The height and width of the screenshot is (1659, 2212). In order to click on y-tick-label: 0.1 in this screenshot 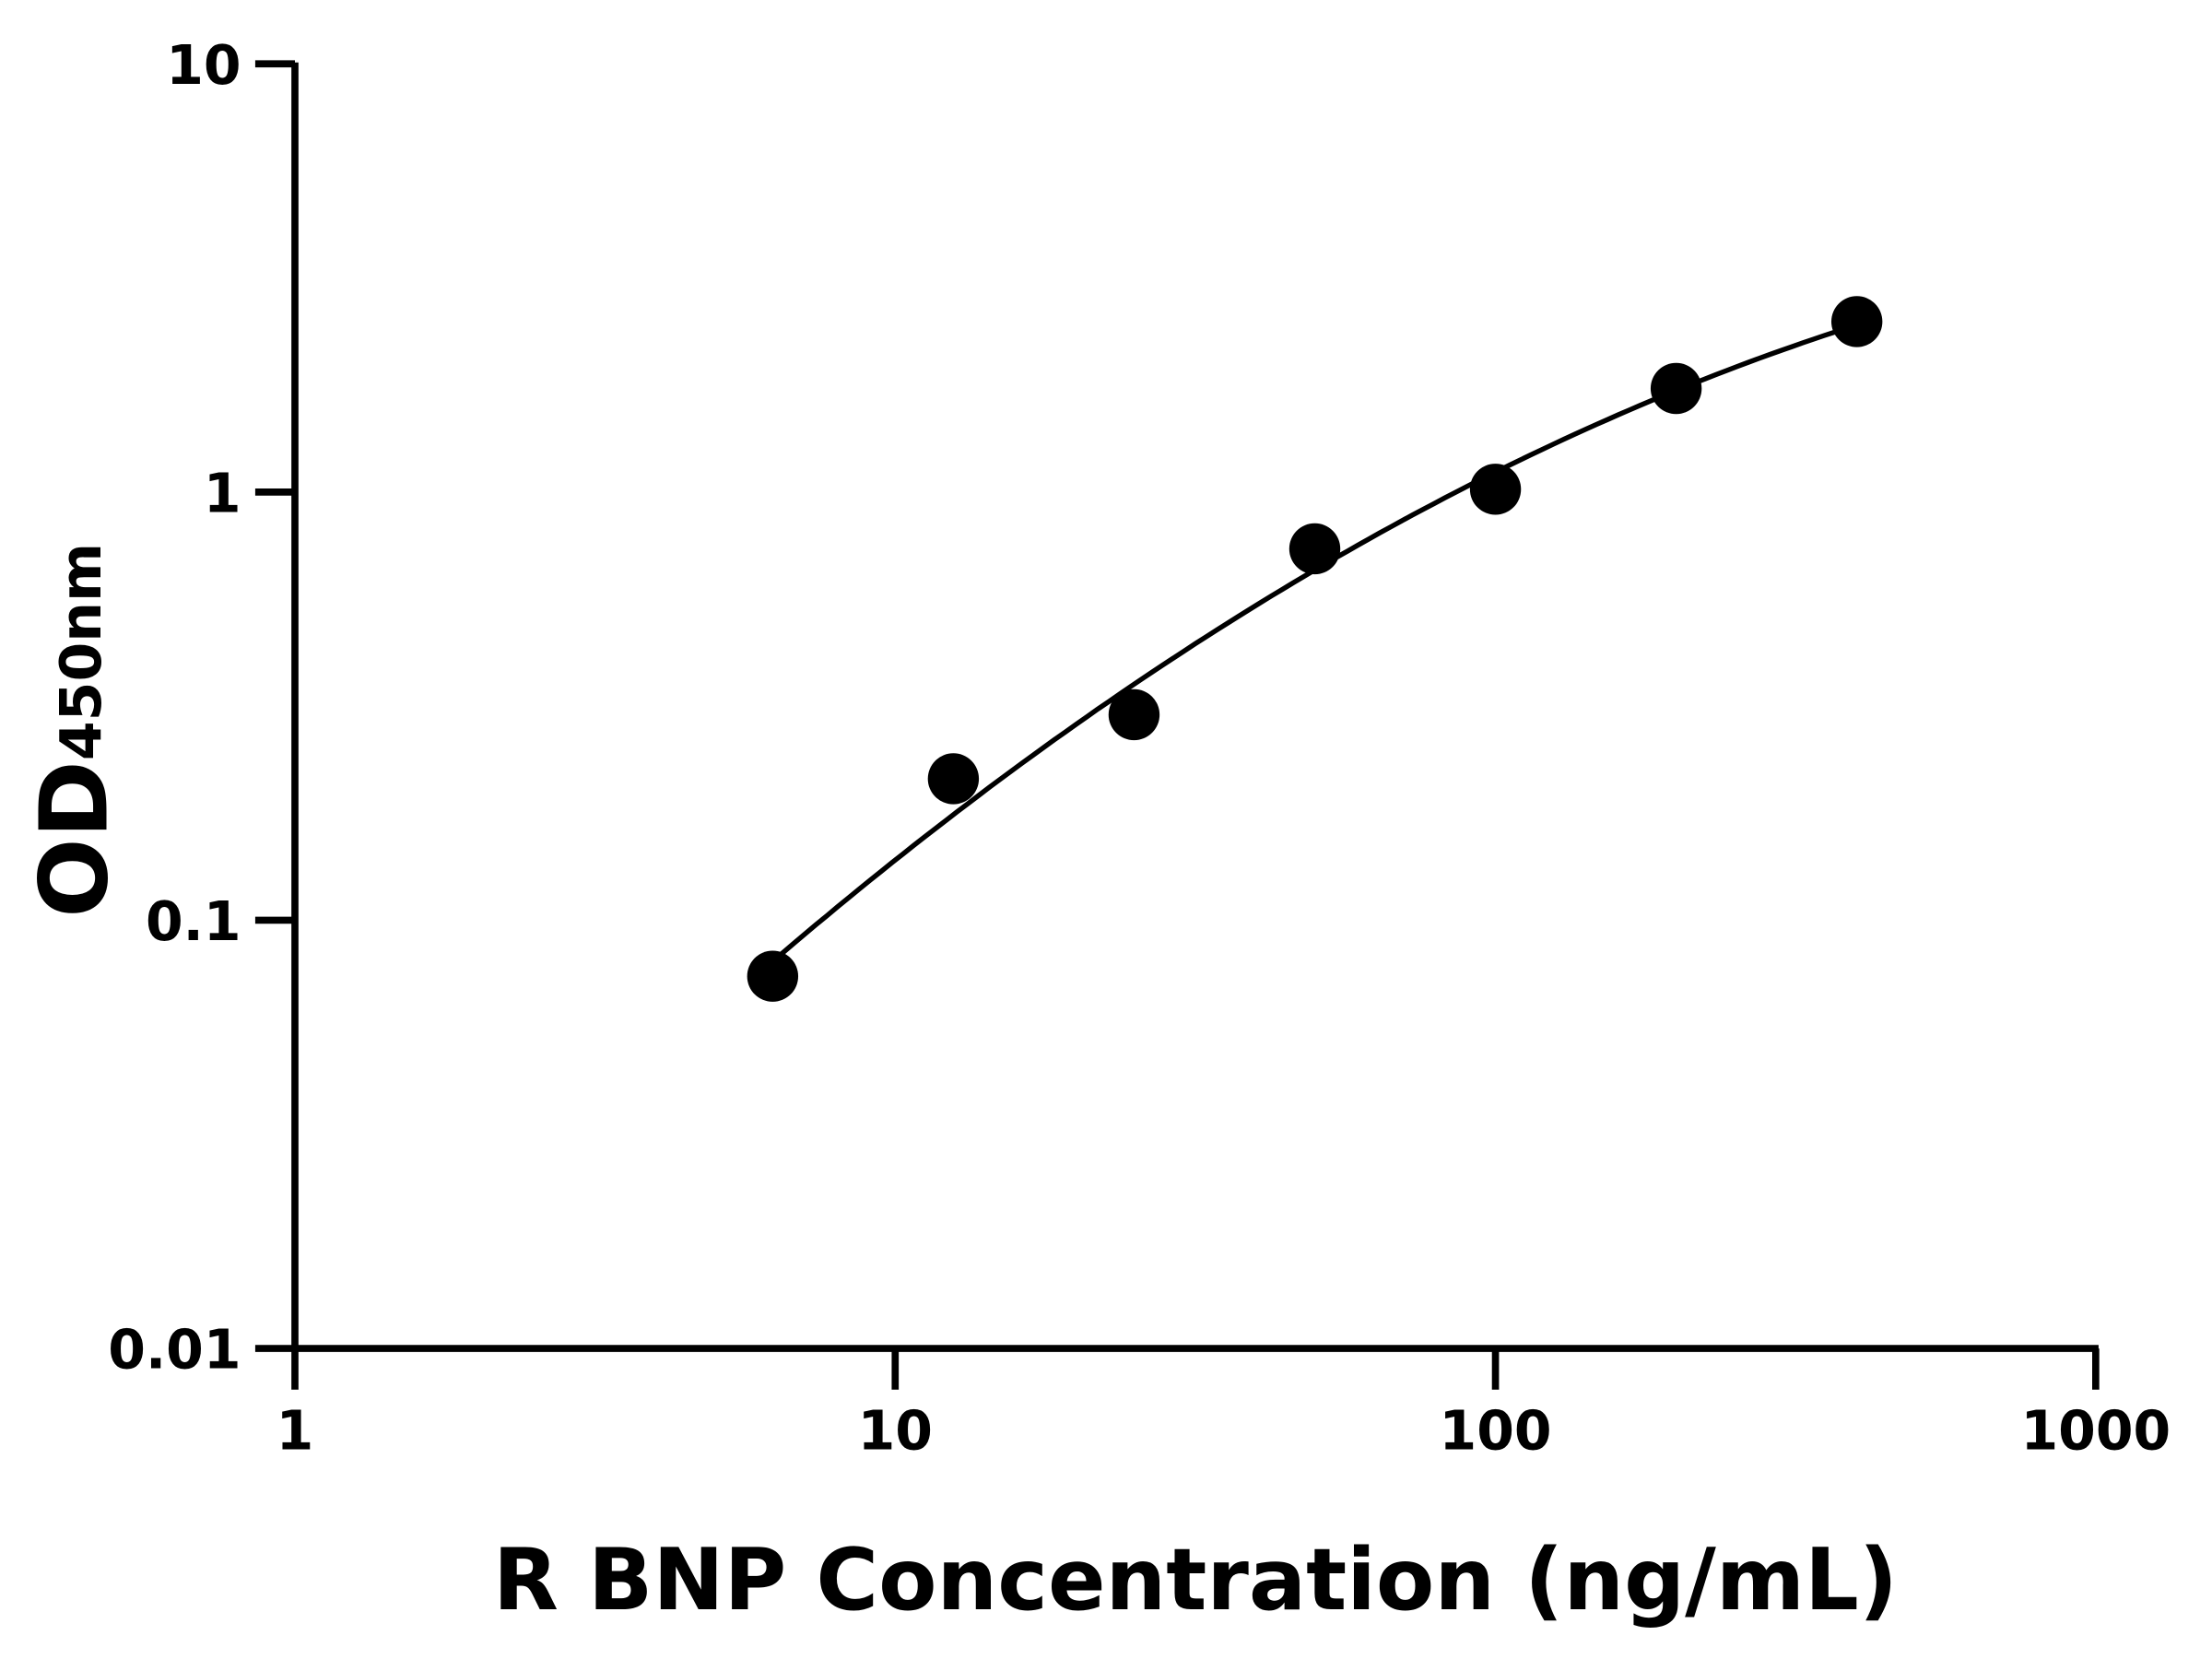, I will do `click(193, 921)`.